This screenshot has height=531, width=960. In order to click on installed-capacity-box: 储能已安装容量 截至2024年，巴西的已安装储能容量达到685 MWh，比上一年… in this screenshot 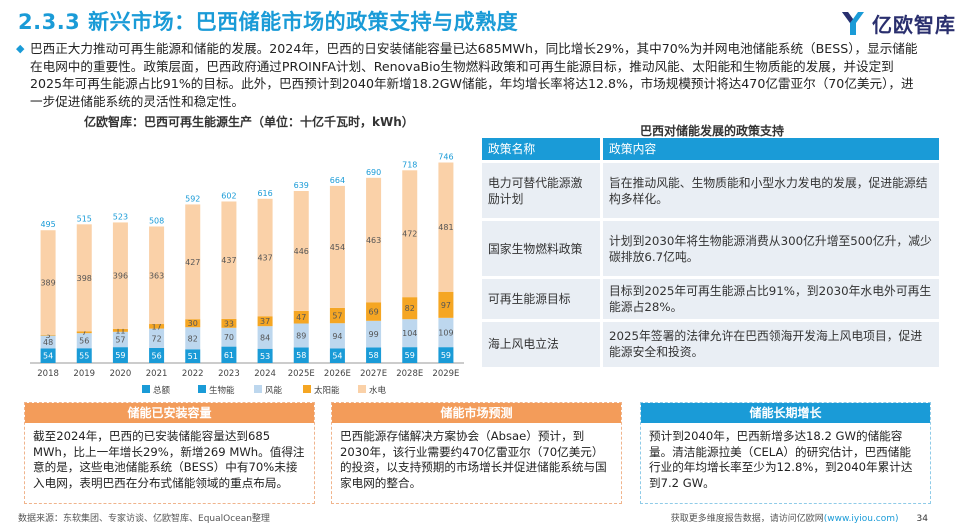, I will do `click(169, 453)`.